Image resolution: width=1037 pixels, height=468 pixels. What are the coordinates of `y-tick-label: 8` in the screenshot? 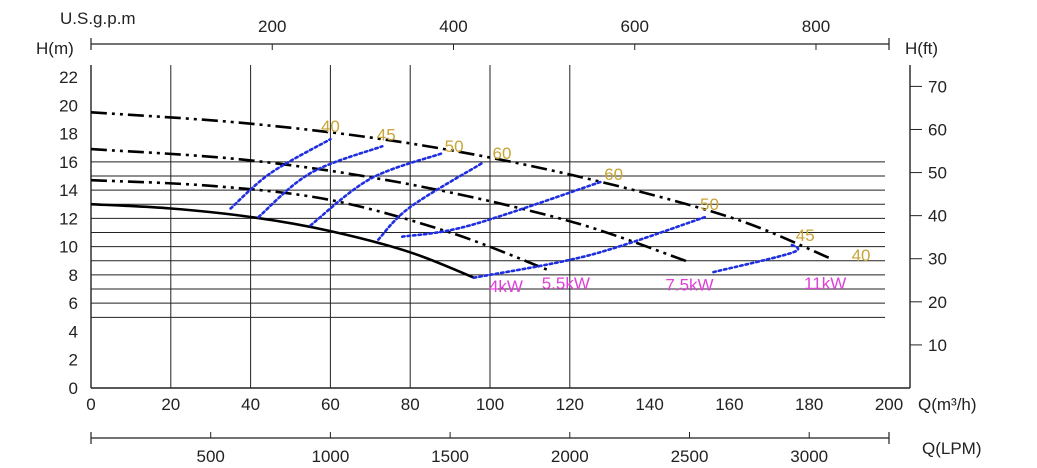 It's located at (73, 275).